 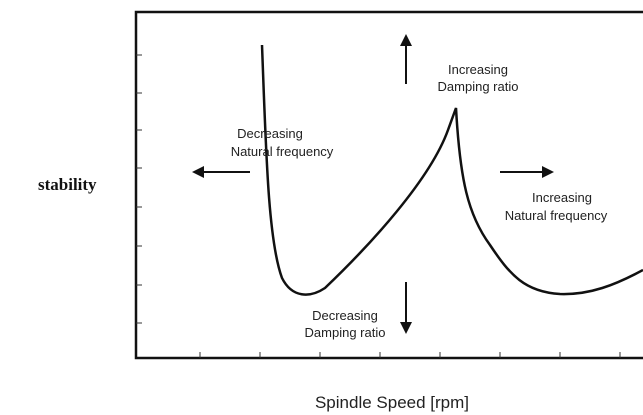 I want to click on y-axis-label: stability, so click(x=67, y=184).